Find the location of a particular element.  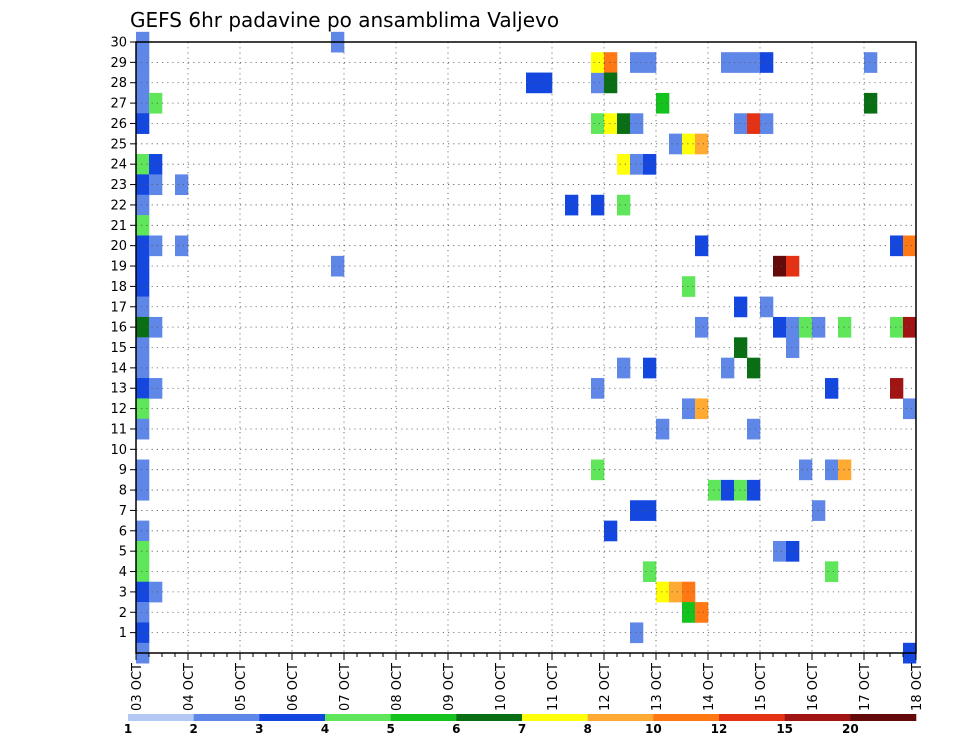

x-tick-label: 13 OCT is located at coordinates (657, 687).